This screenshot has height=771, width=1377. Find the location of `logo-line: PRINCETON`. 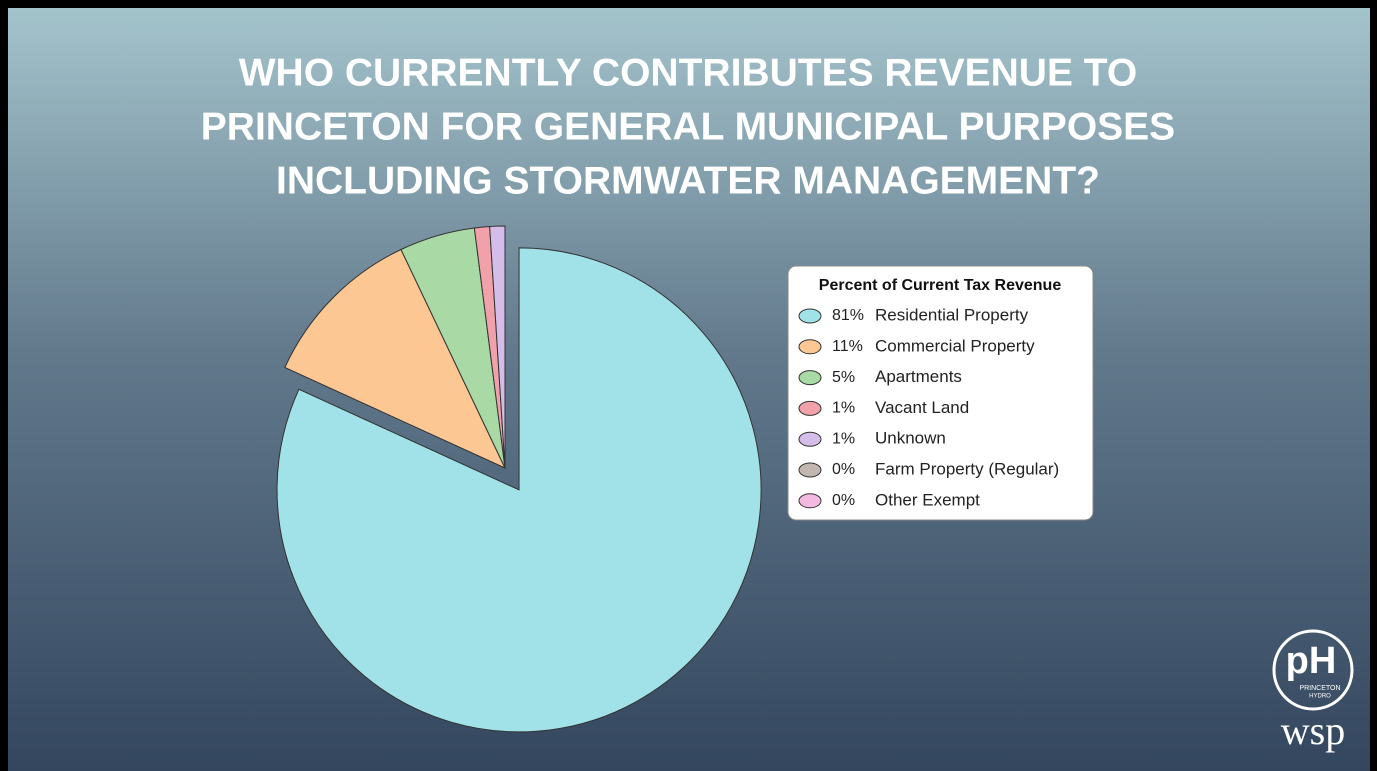

logo-line: PRINCETON is located at coordinates (1319, 688).